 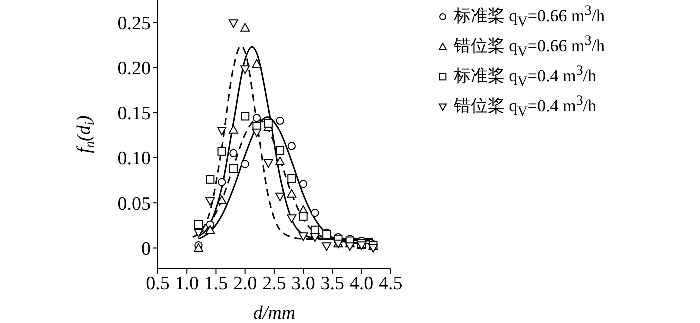 I want to click on x-tick-label: 1.0, so click(x=187, y=283).